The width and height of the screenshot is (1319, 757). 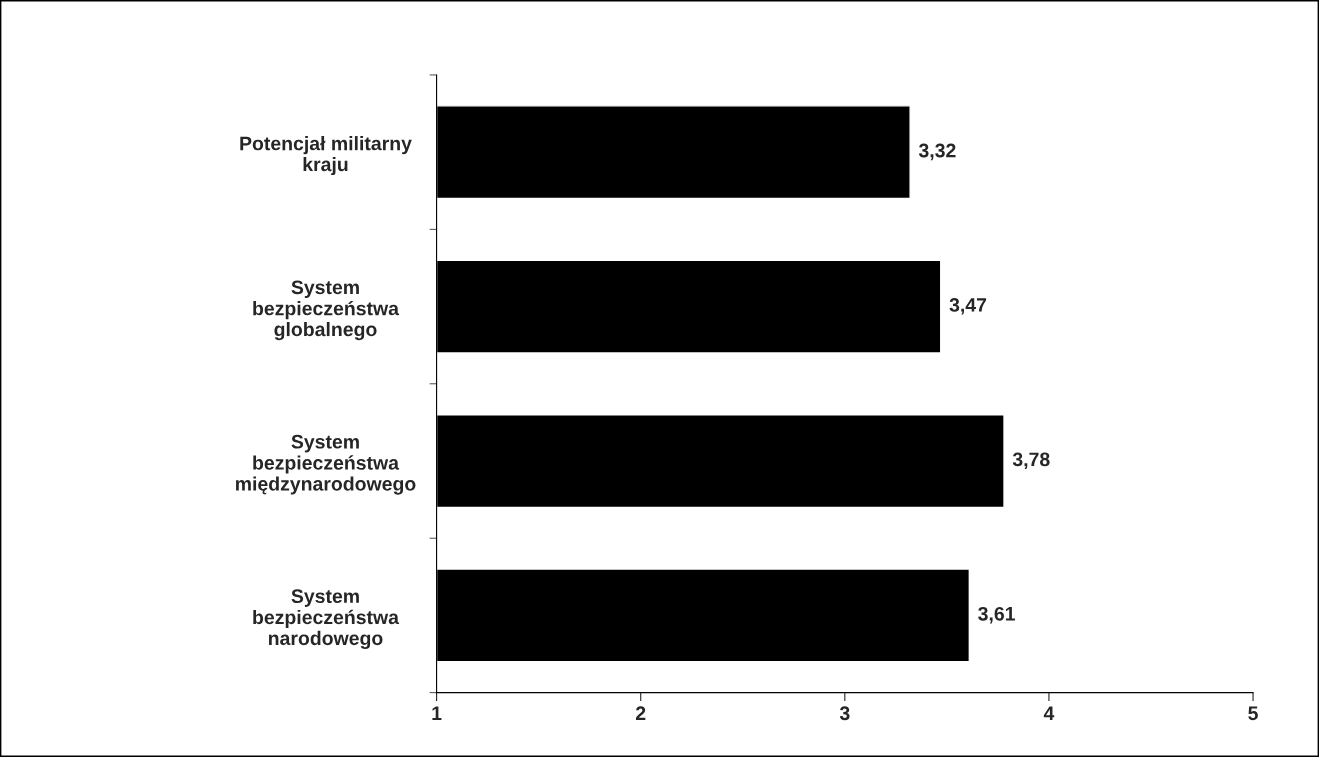 I want to click on x-tick-label: 4, so click(x=1049, y=713).